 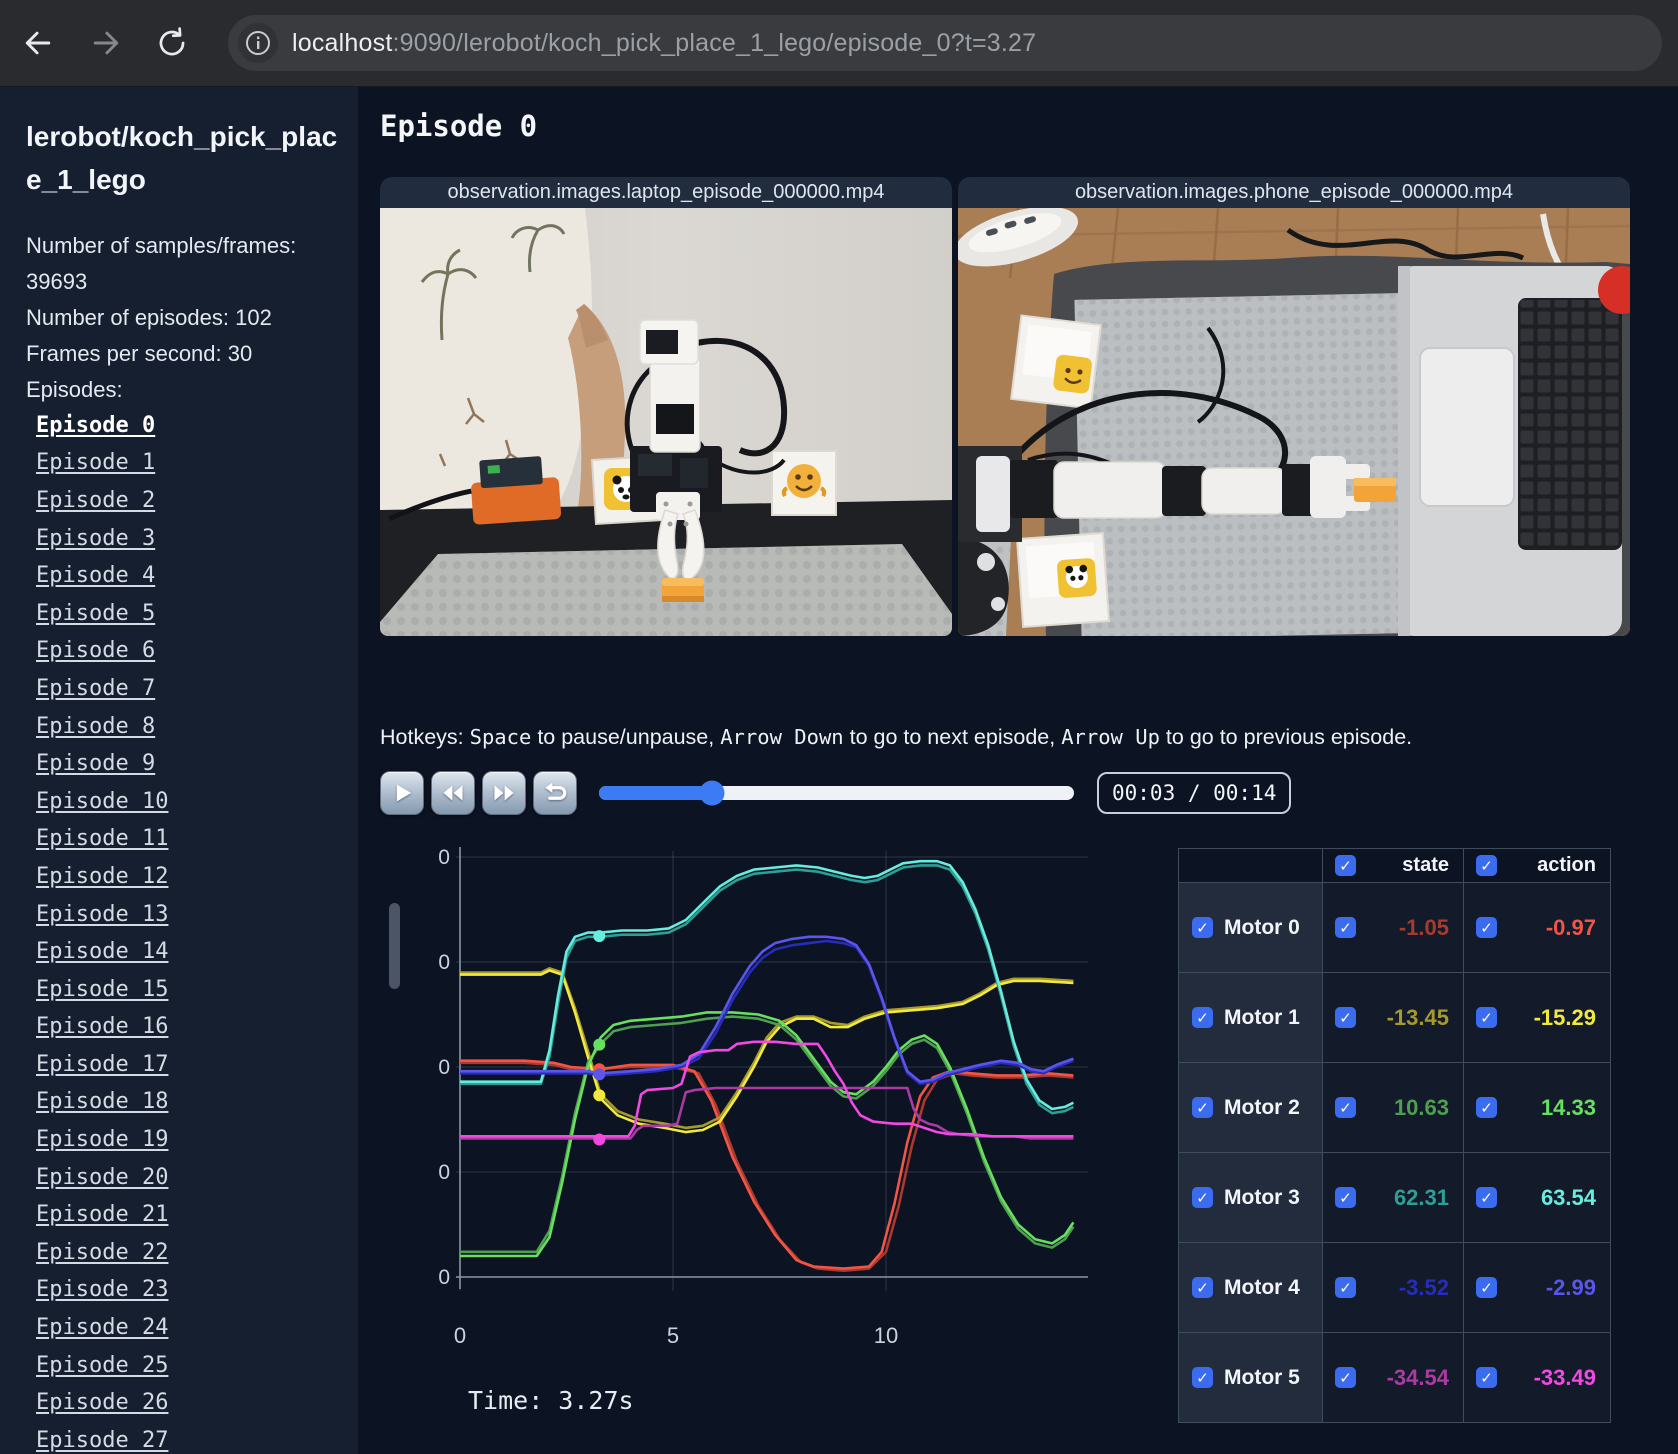 I want to click on scrollbar-thumb, so click(x=394, y=946).